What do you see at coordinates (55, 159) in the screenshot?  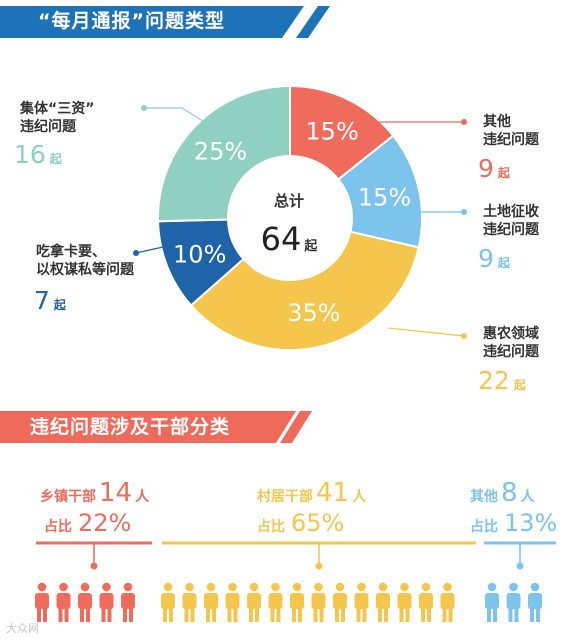 I see `legend-count-assets-unit: 起` at bounding box center [55, 159].